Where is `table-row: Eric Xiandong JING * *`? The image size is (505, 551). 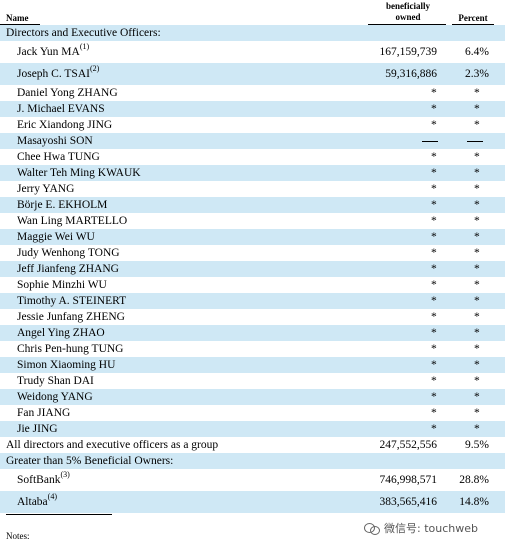
table-row: Eric Xiandong JING * * is located at coordinates (252, 125).